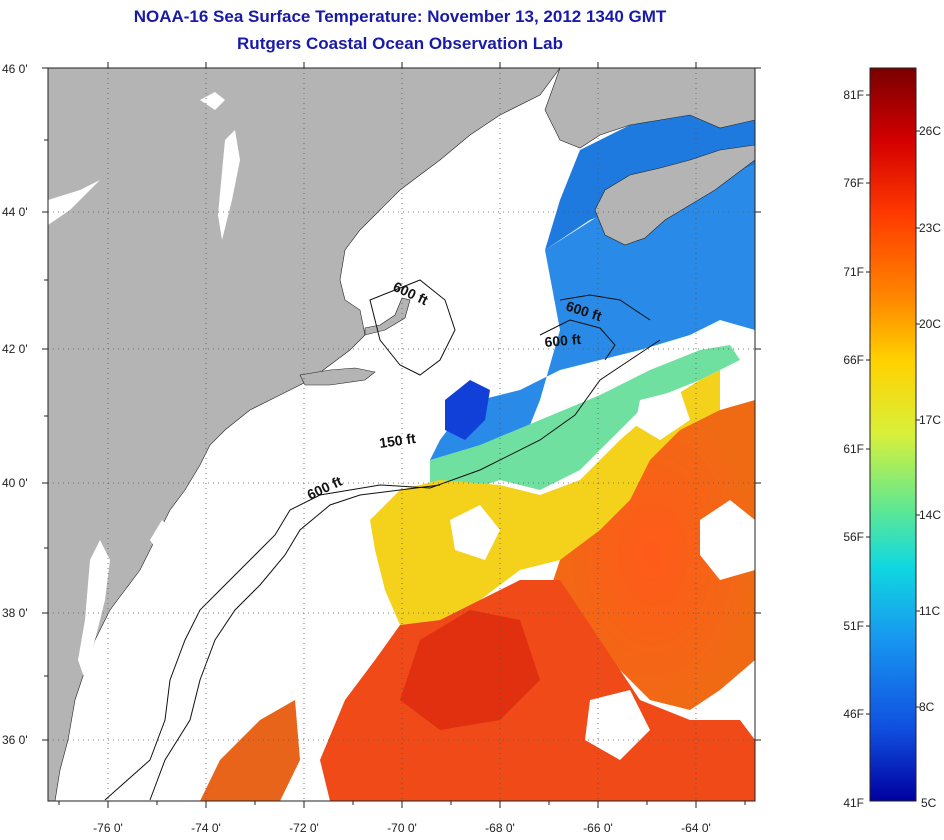 This screenshot has height=840, width=944. What do you see at coordinates (467, 410) in the screenshot?
I see `coldest-water-patch` at bounding box center [467, 410].